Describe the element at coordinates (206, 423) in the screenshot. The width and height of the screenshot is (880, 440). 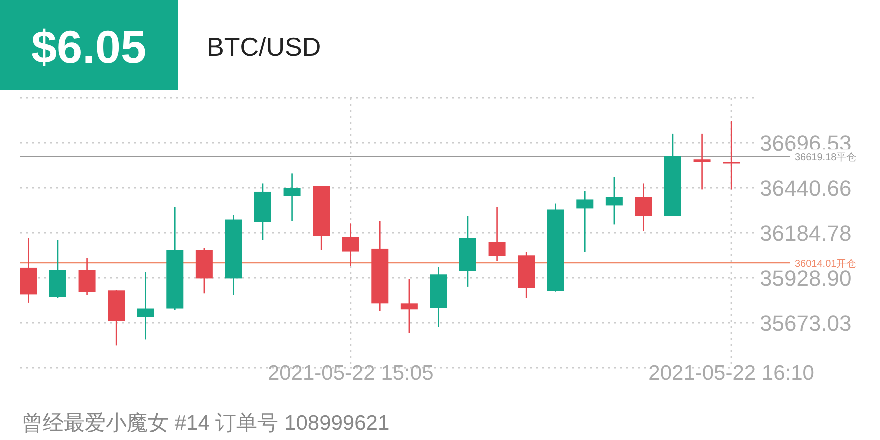
I see `text: 曾经最爱小魔女 #14 订单号 108999621` at that location.